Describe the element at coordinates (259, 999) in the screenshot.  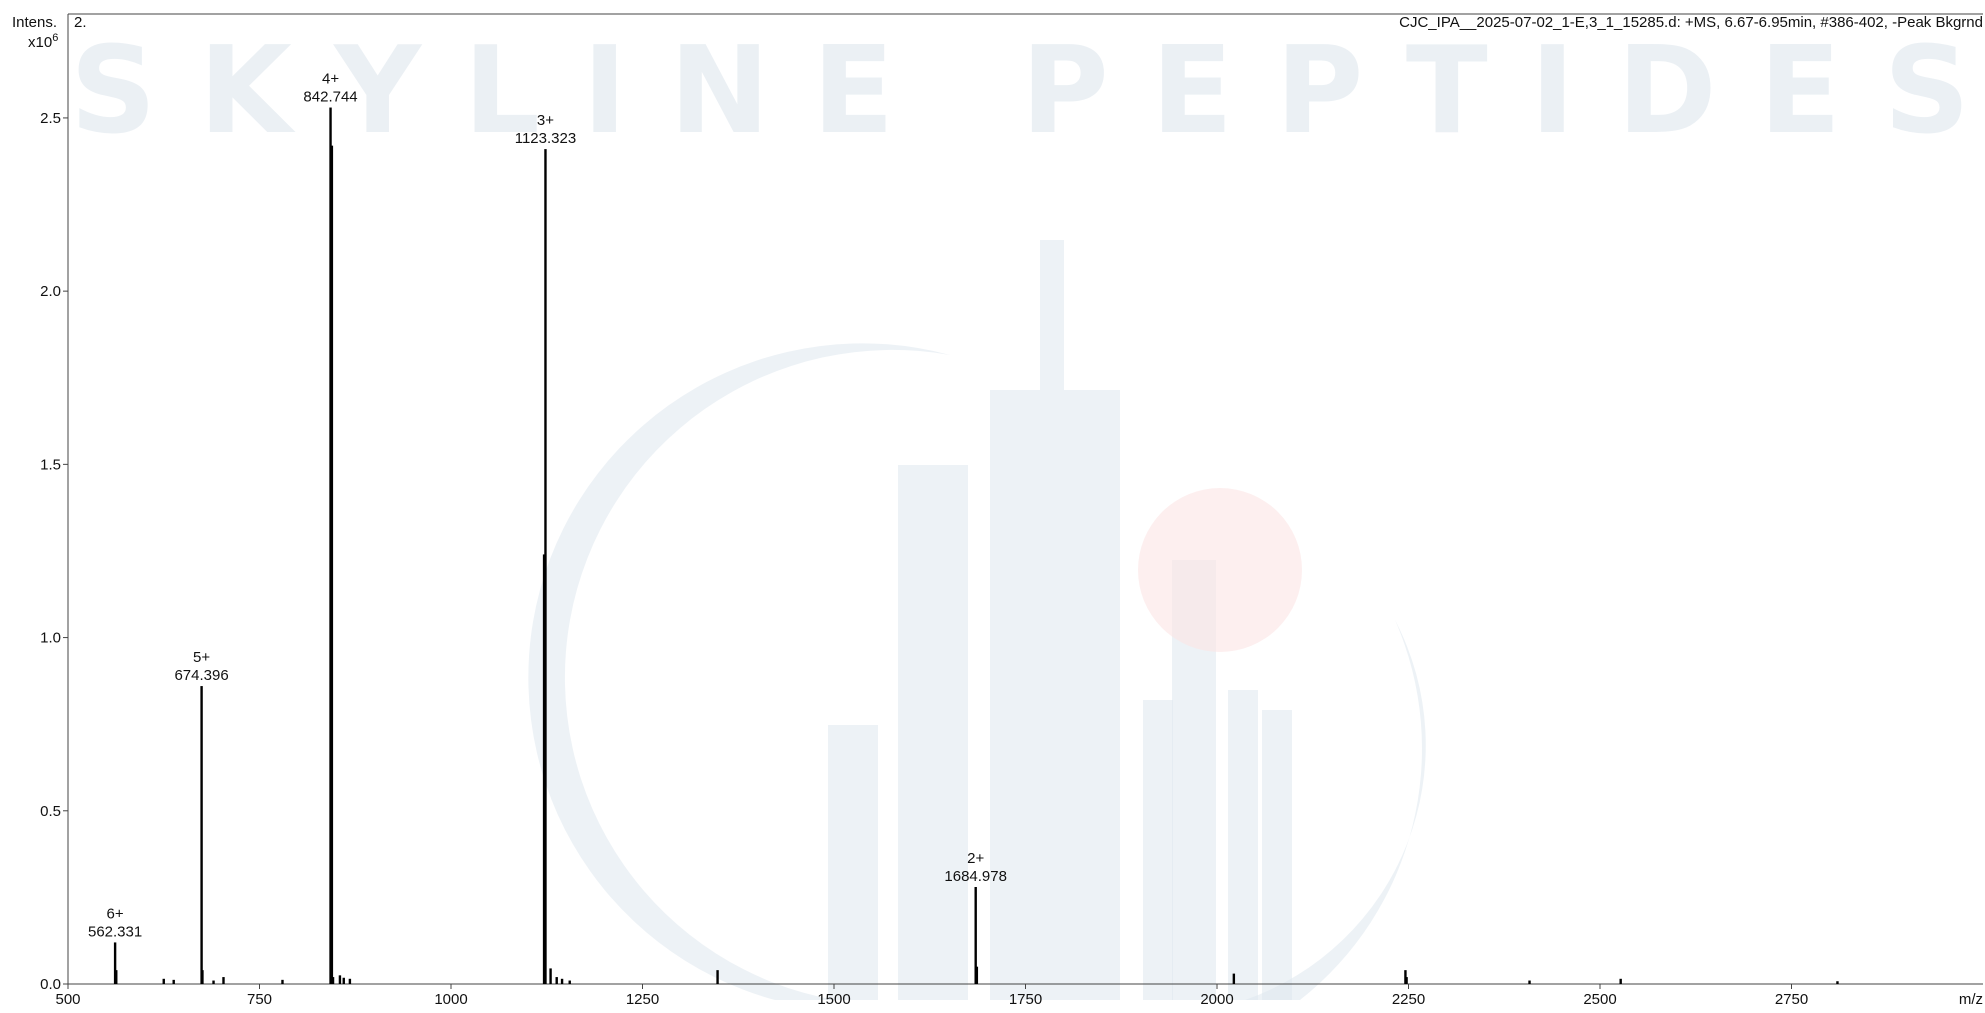
I see `x-tick-label: 750` at that location.